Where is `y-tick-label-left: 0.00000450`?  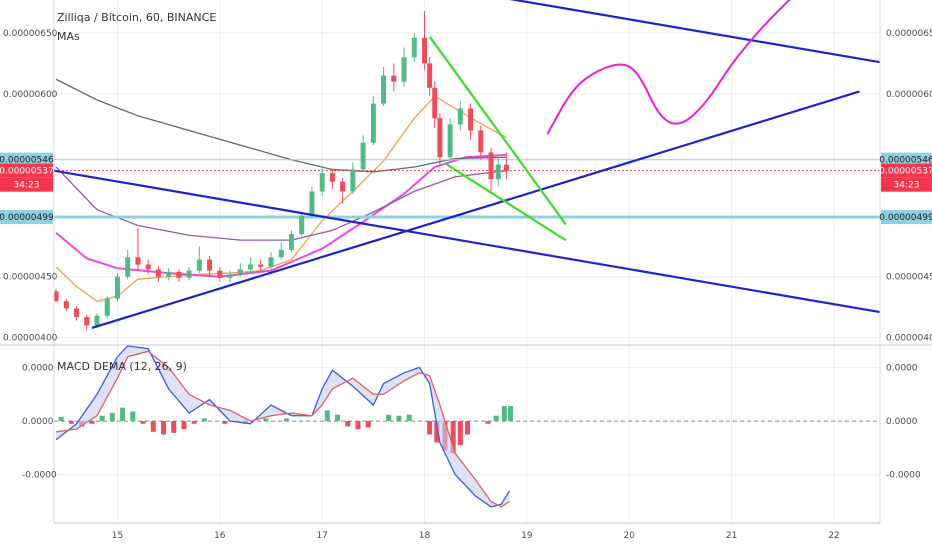
y-tick-label-left: 0.00000450 is located at coordinates (30, 278).